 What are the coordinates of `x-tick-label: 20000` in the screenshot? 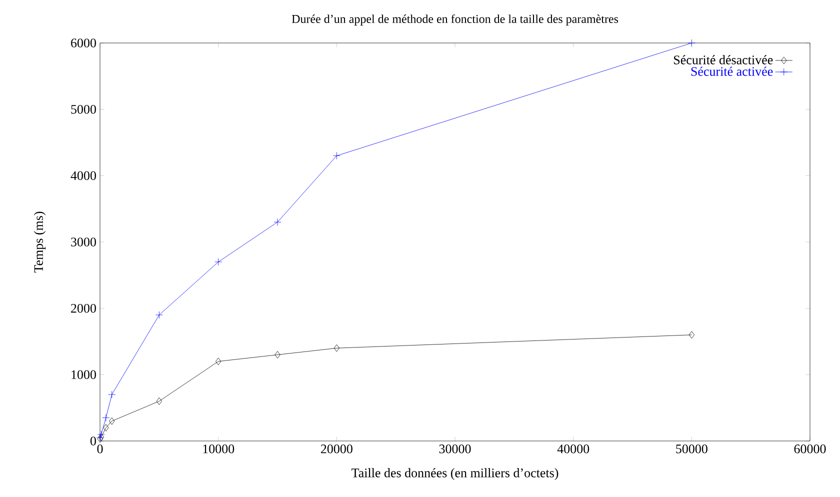 It's located at (336, 449).